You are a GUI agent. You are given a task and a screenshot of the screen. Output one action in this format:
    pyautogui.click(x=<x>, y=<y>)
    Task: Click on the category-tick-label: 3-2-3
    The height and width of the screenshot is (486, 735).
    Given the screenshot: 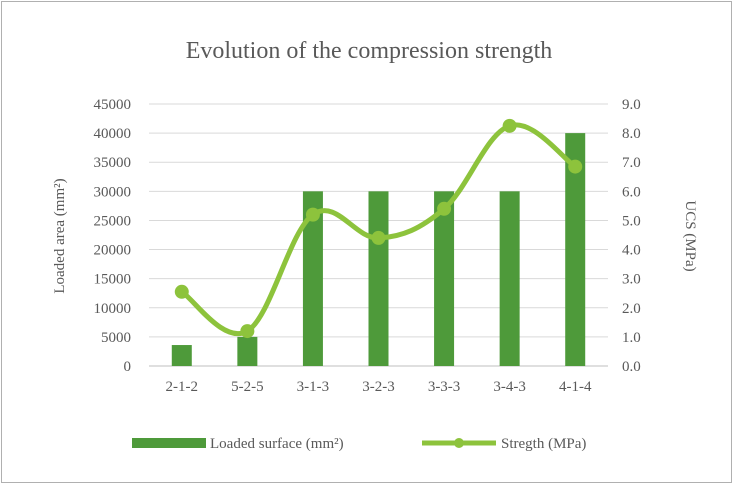 What is the action you would take?
    pyautogui.click(x=378, y=387)
    